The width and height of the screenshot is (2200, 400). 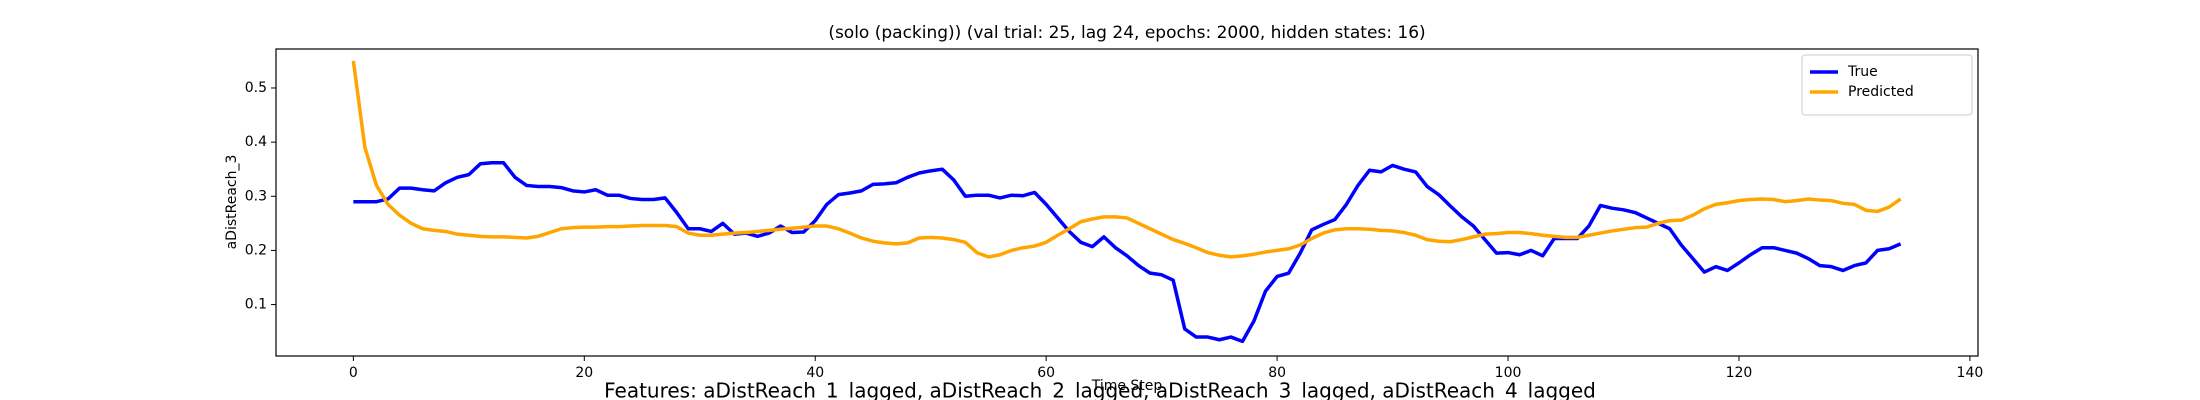 I want to click on y-tick-label: 0.2, so click(x=256, y=250).